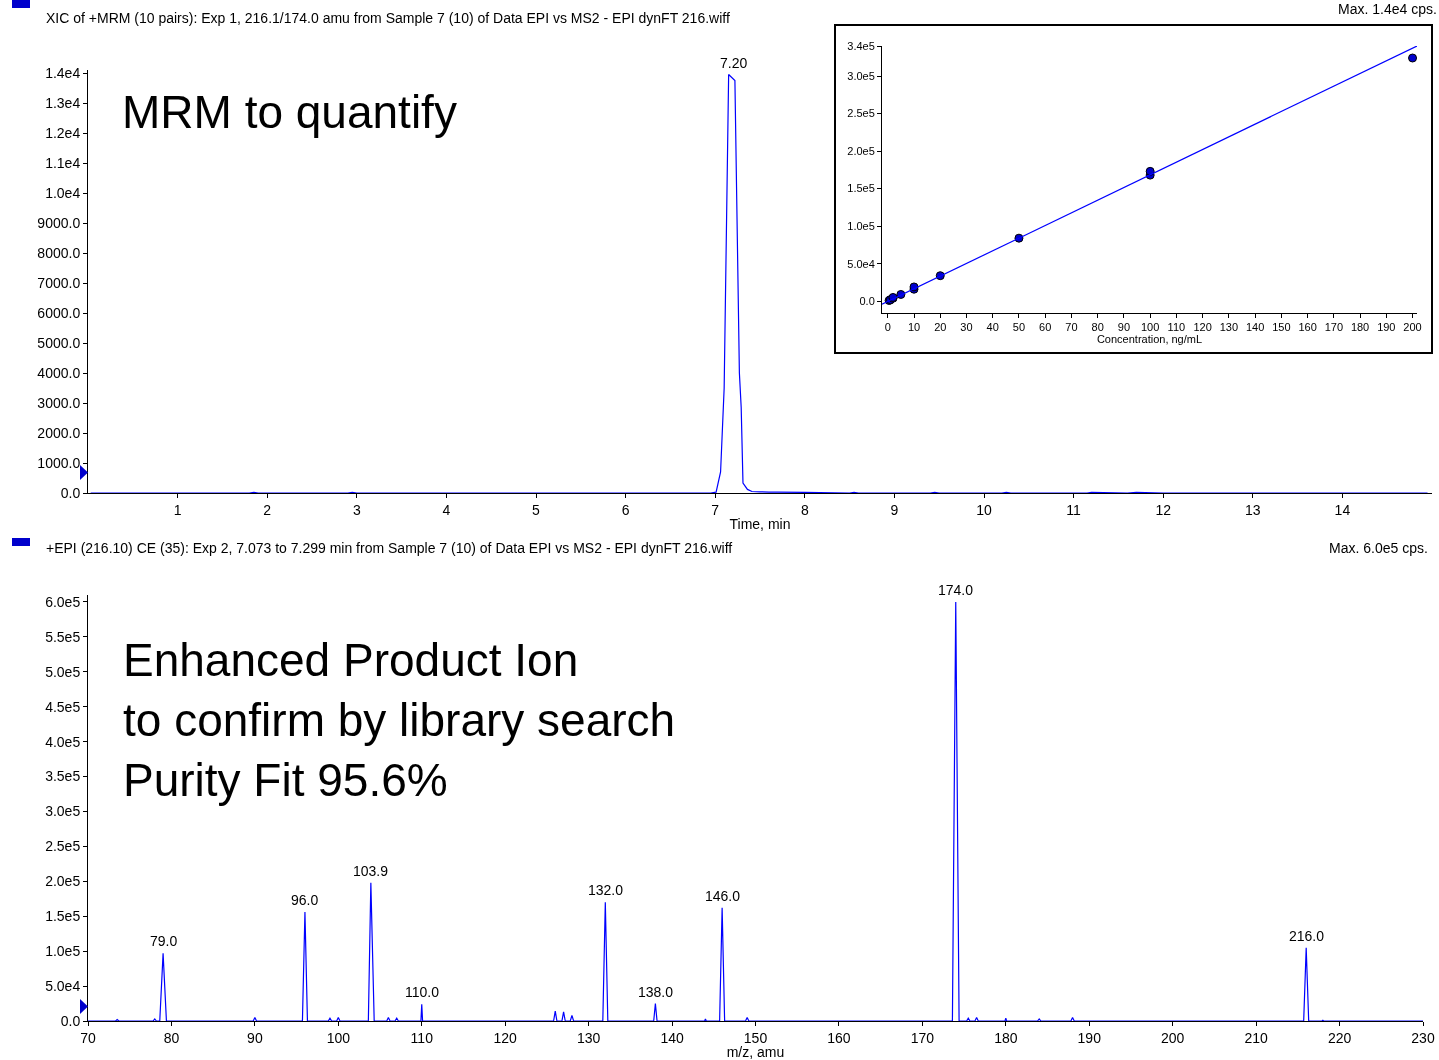 The width and height of the screenshot is (1439, 1060). What do you see at coordinates (59, 372) in the screenshot?
I see `y-tick-label: 4000.0` at bounding box center [59, 372].